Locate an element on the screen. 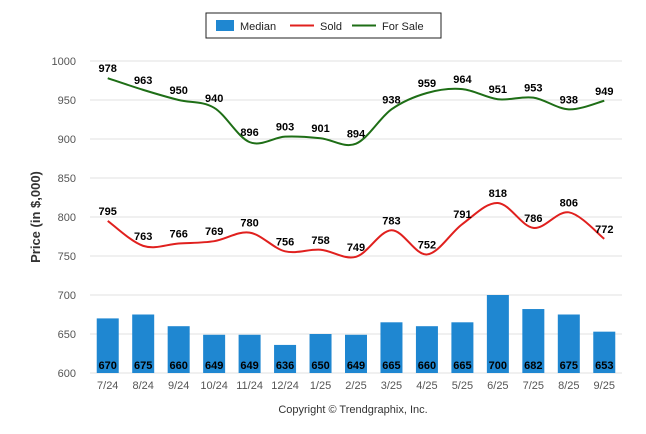  for-sale-value-label: 950 is located at coordinates (178, 91).